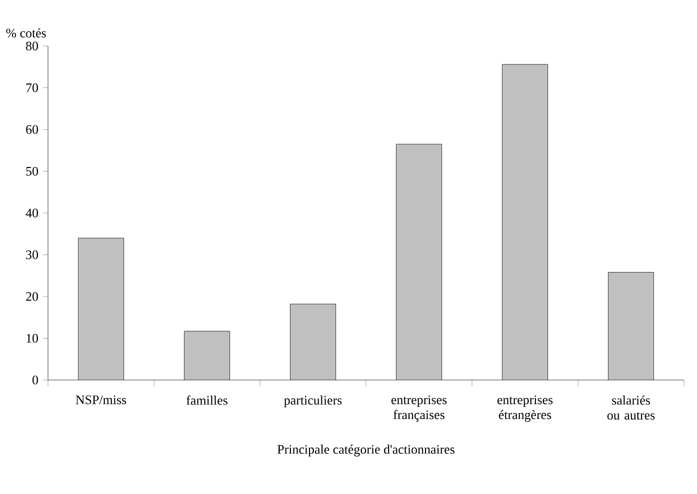 The width and height of the screenshot is (697, 494). I want to click on x-tick-label: particuliers, so click(313, 402).